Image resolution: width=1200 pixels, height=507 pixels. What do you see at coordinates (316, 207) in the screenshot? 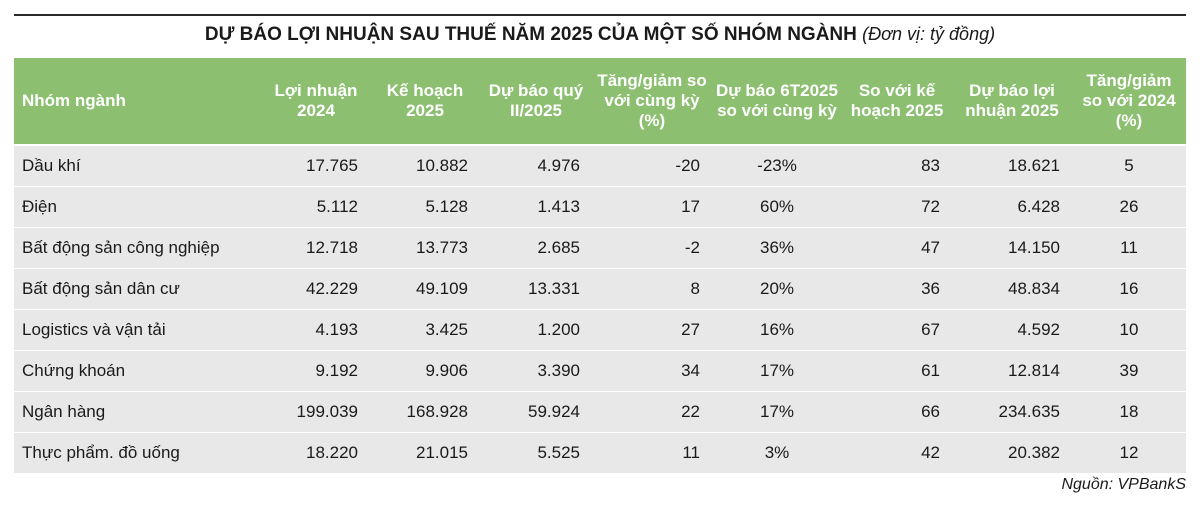
I see `cell-profit-2024: 5.112` at bounding box center [316, 207].